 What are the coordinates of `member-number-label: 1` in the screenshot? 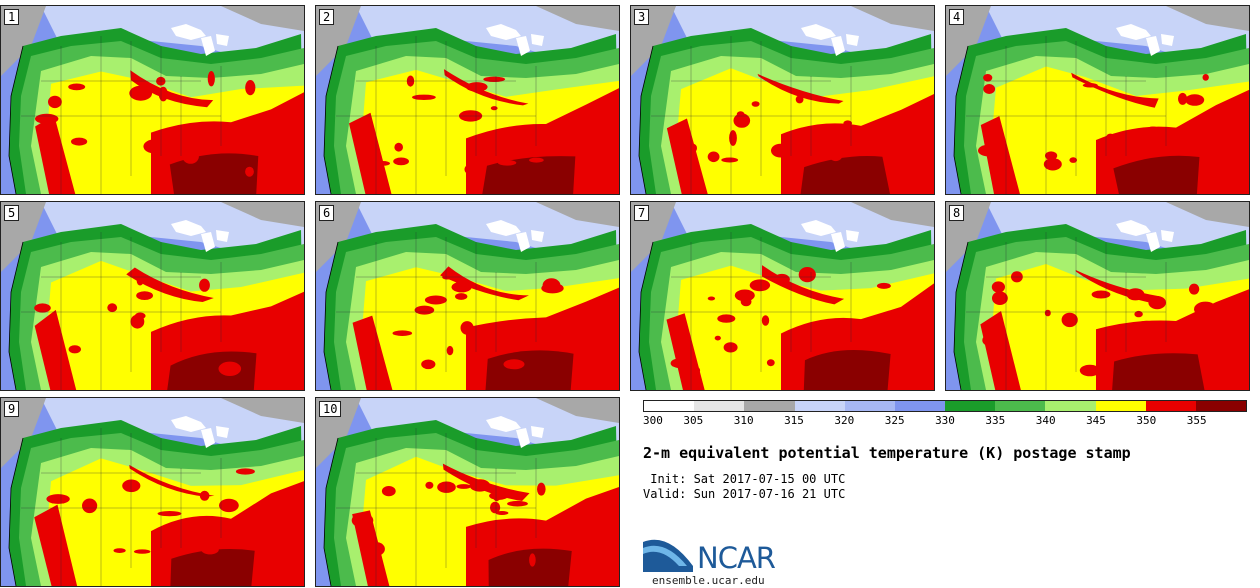 It's located at (12, 17).